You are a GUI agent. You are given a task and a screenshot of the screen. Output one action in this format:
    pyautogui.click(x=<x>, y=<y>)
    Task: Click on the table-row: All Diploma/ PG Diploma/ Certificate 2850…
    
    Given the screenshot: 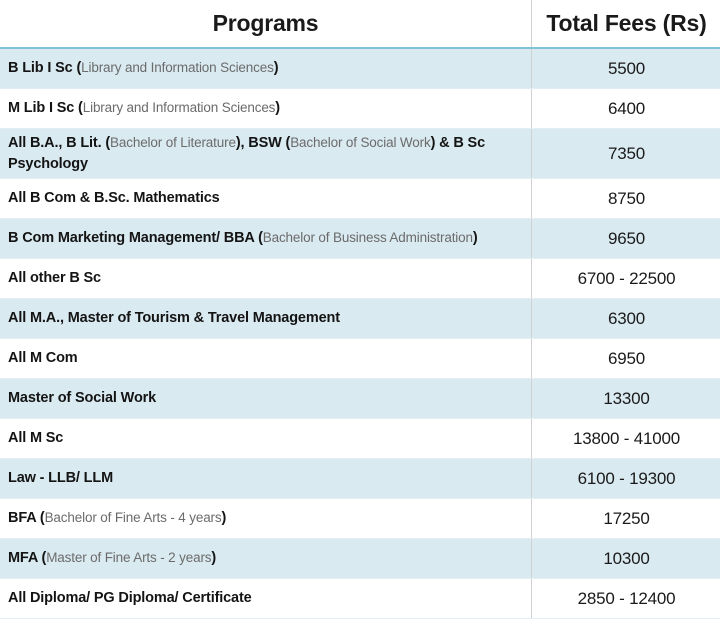 What is the action you would take?
    pyautogui.click(x=360, y=599)
    